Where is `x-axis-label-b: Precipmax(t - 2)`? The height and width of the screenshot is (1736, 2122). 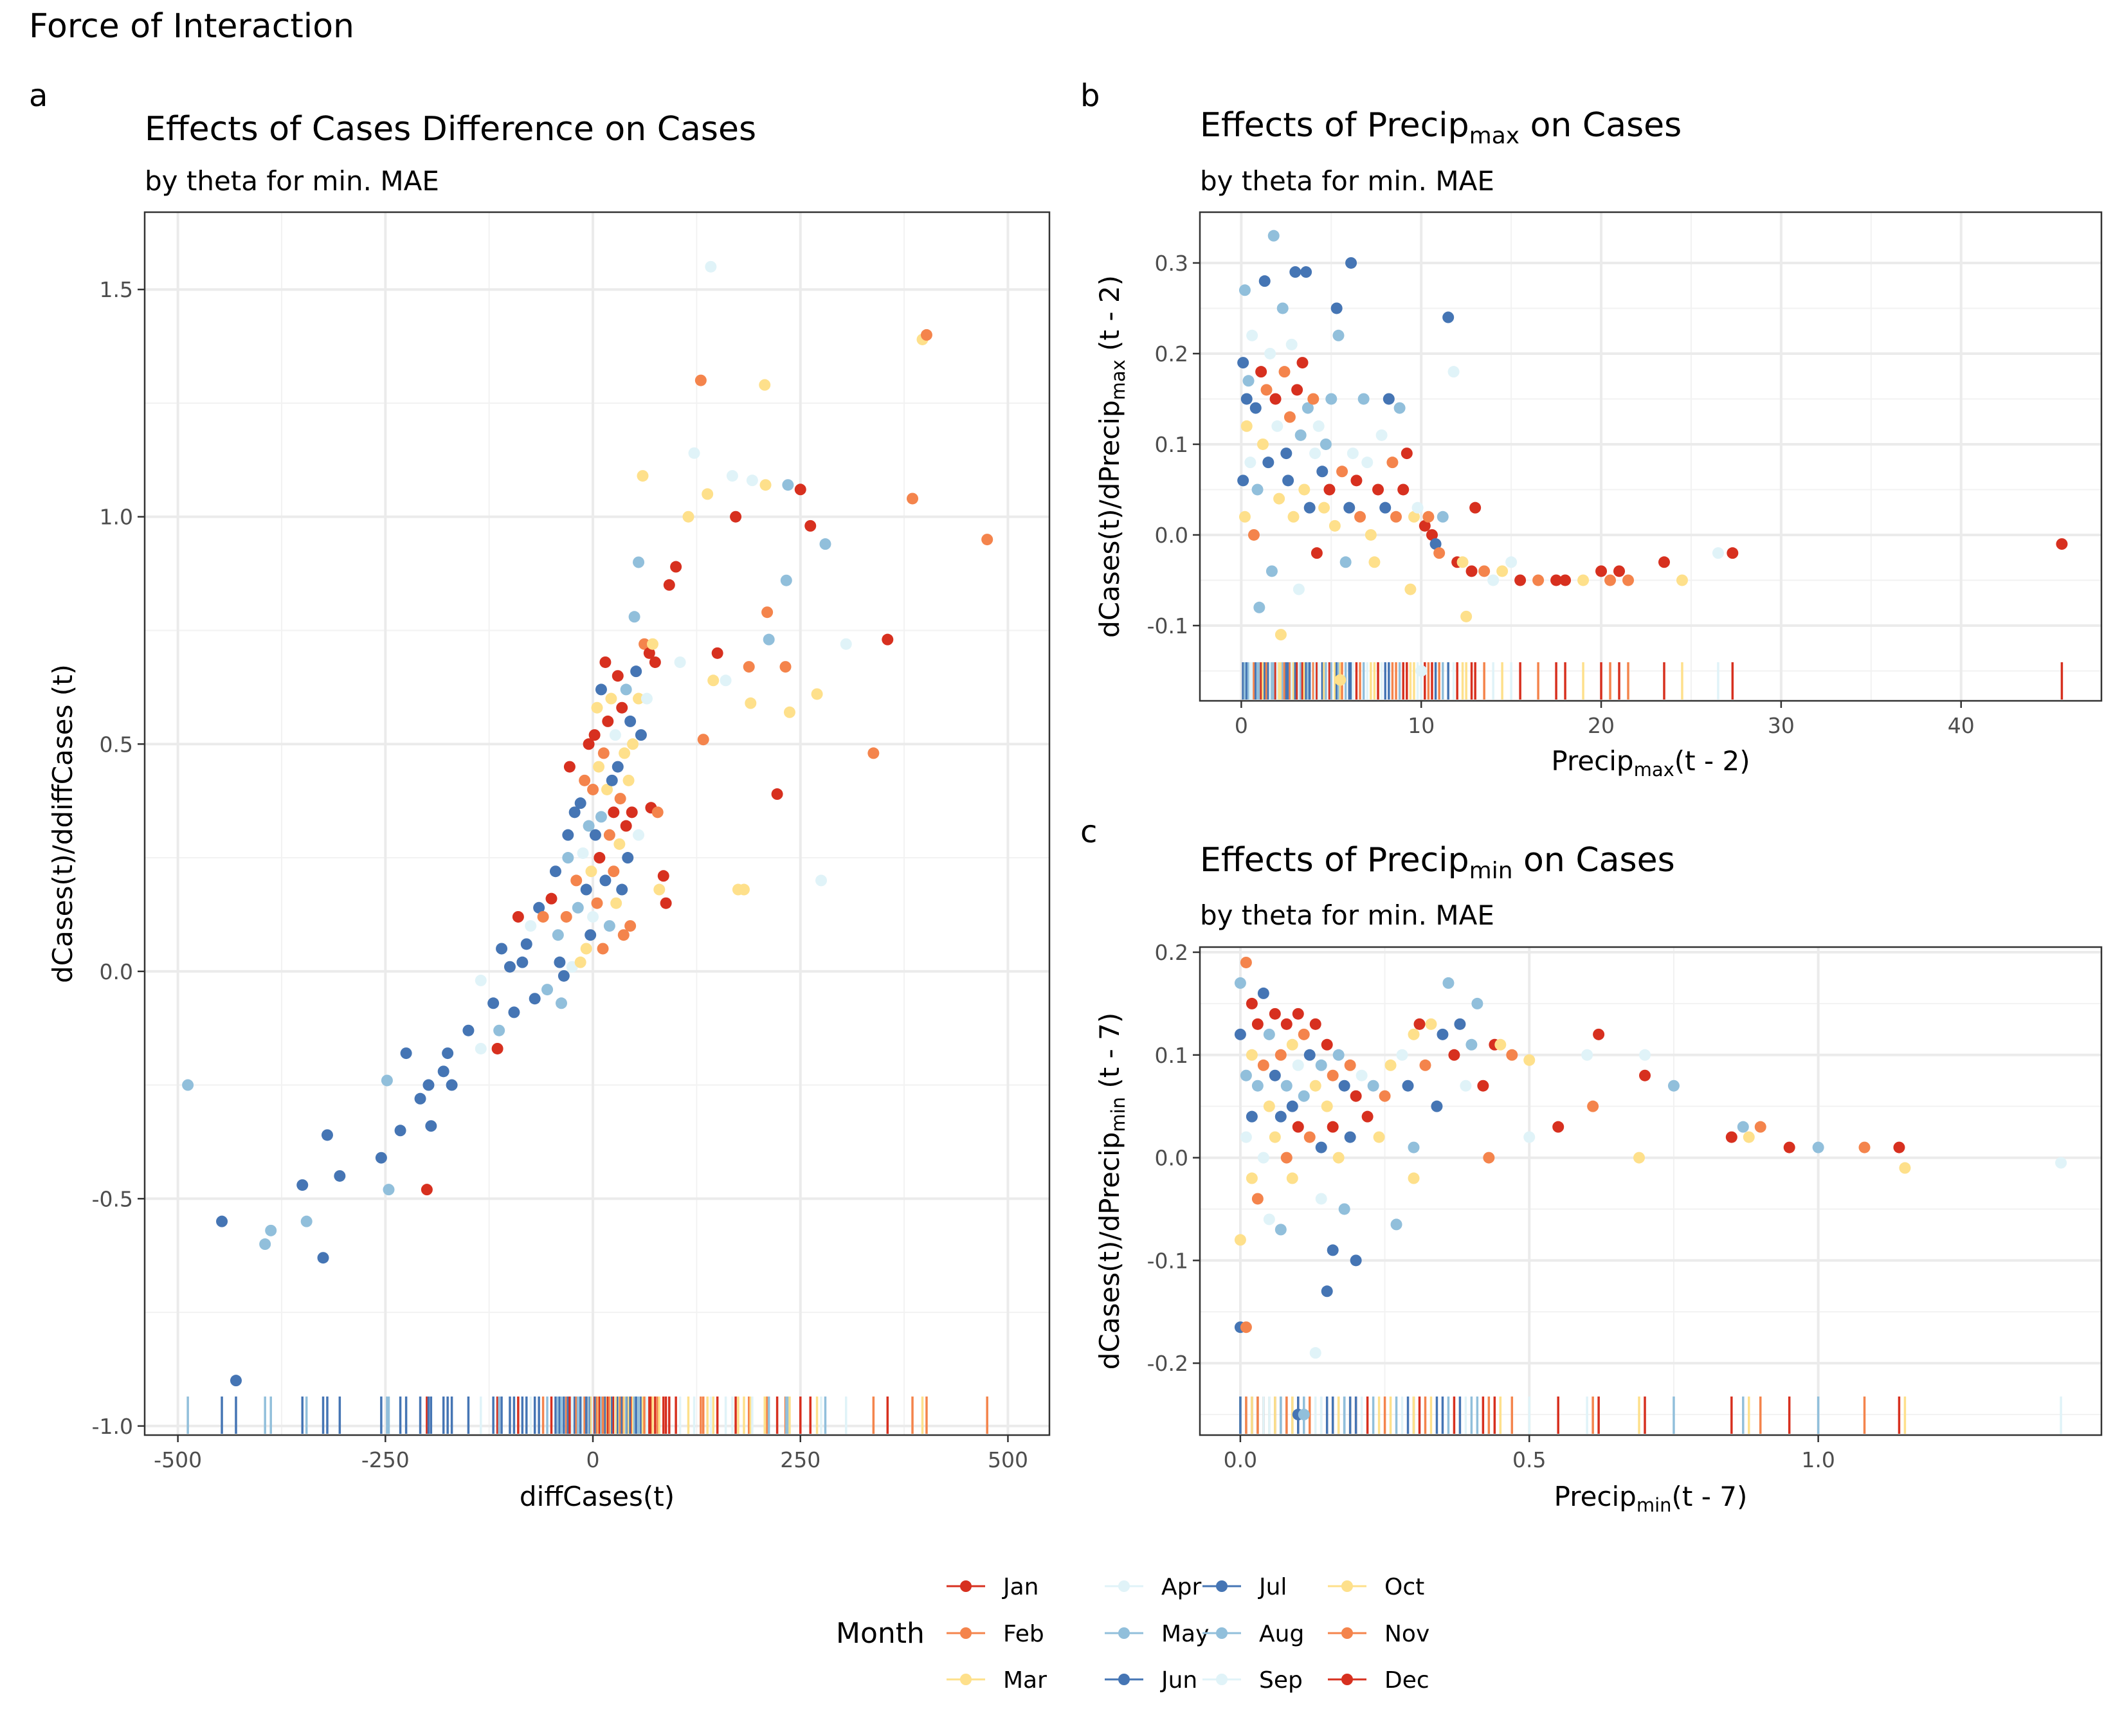
x-axis-label-b: Precipmax(t - 2) is located at coordinates (1650, 763).